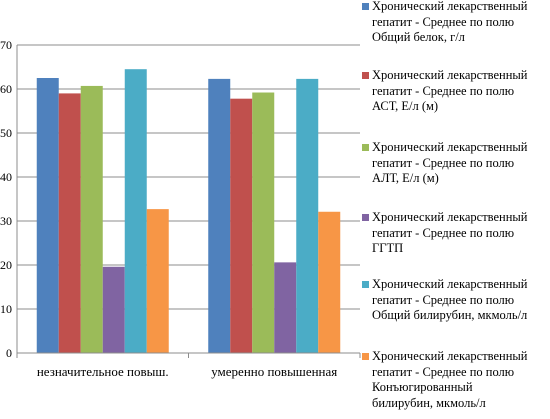 Image resolution: width=550 pixels, height=419 pixels. I want to click on x-tick-label: умеренно повышенная, so click(274, 371).